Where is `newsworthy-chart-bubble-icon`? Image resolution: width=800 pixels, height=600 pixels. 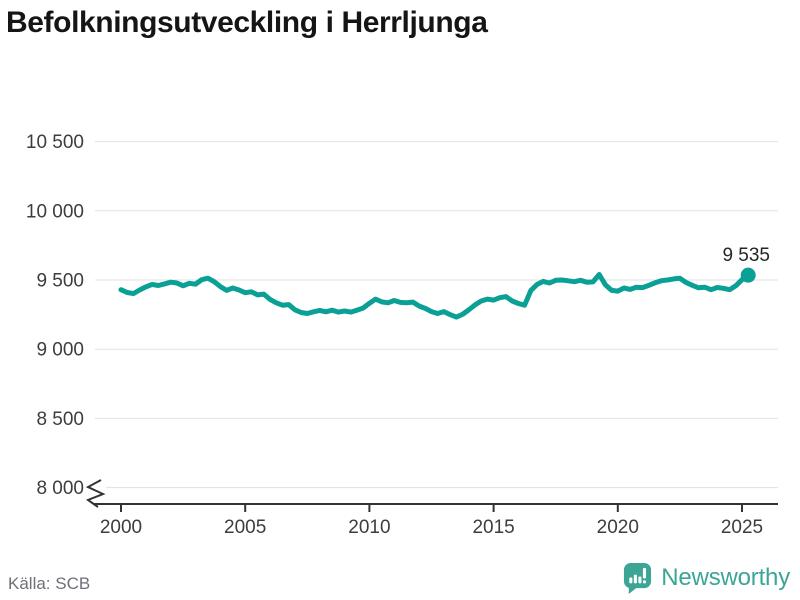
newsworthy-chart-bubble-icon is located at coordinates (638, 578).